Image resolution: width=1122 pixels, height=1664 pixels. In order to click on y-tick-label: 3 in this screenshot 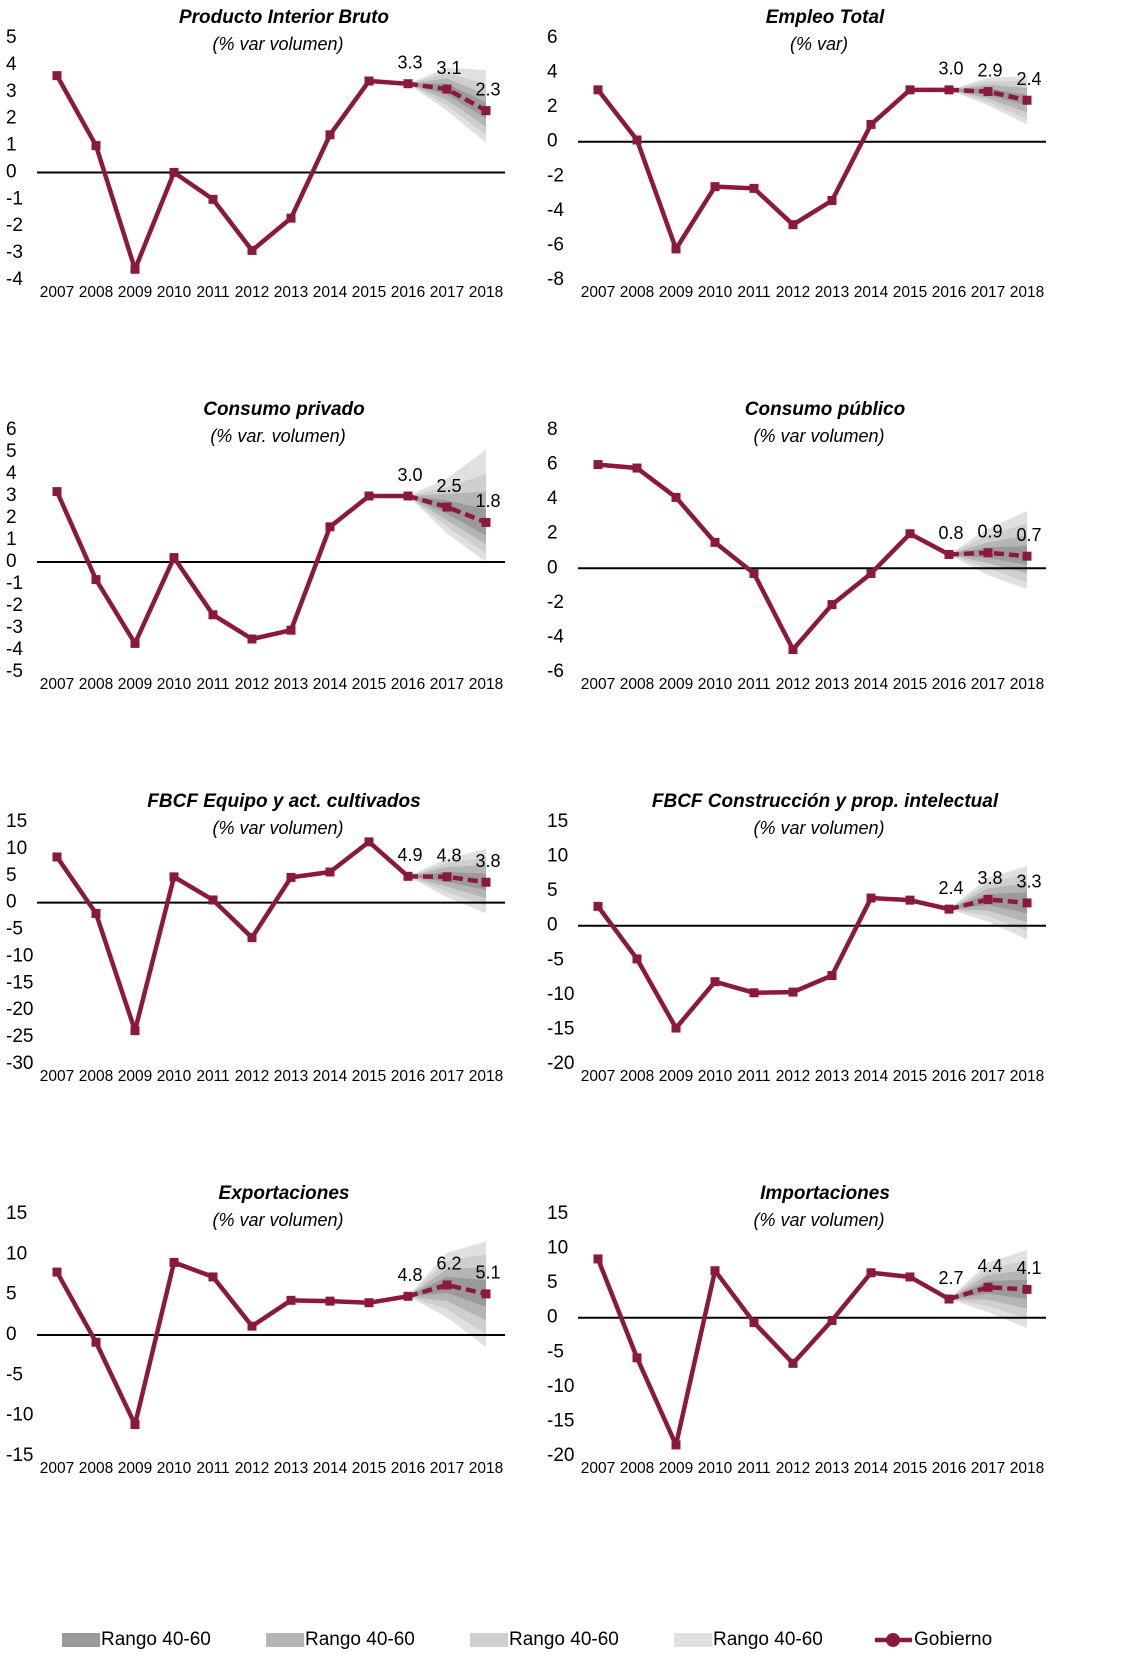, I will do `click(11, 91)`.